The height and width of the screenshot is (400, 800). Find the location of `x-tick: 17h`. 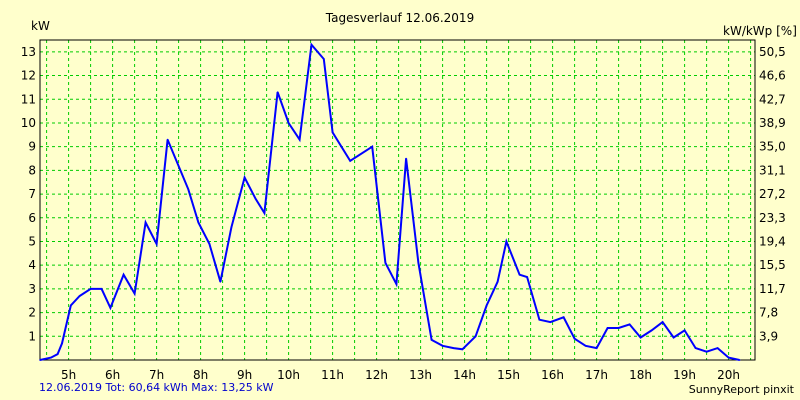

x-tick: 17h is located at coordinates (596, 375).